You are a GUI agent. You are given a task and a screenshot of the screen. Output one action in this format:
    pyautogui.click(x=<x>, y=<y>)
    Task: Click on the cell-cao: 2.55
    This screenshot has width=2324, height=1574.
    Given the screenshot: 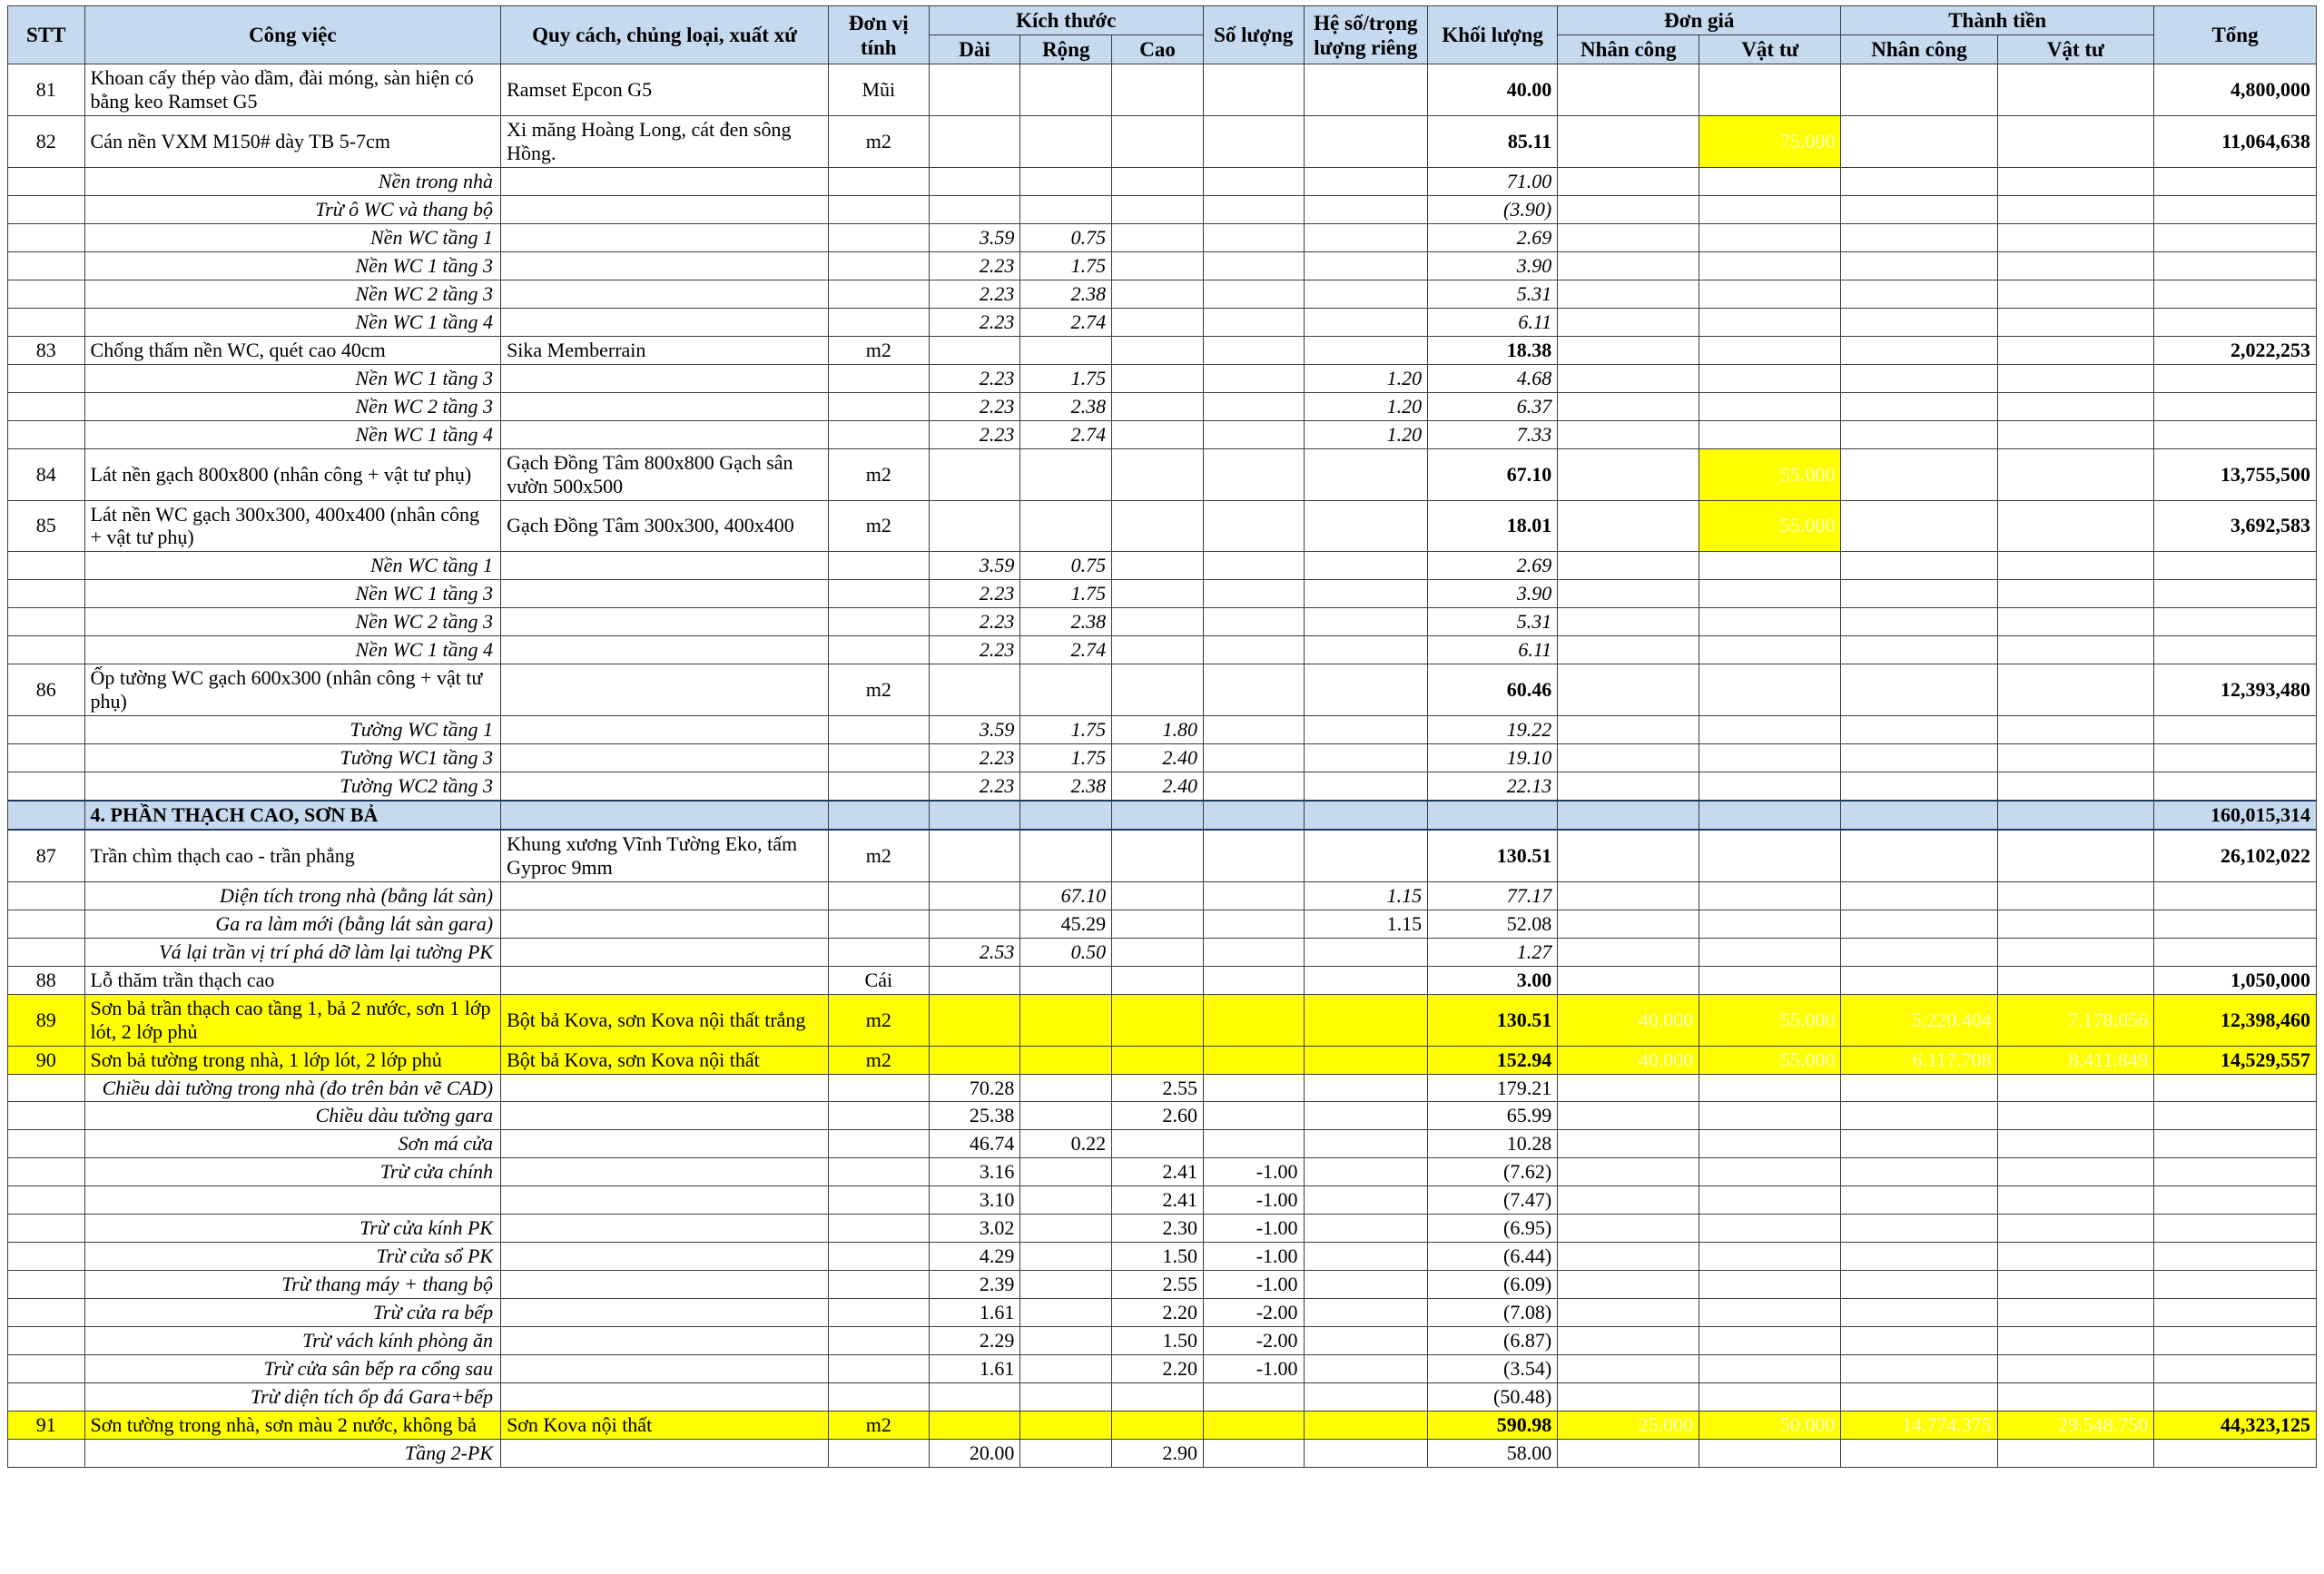 What is the action you would take?
    pyautogui.click(x=1157, y=1088)
    